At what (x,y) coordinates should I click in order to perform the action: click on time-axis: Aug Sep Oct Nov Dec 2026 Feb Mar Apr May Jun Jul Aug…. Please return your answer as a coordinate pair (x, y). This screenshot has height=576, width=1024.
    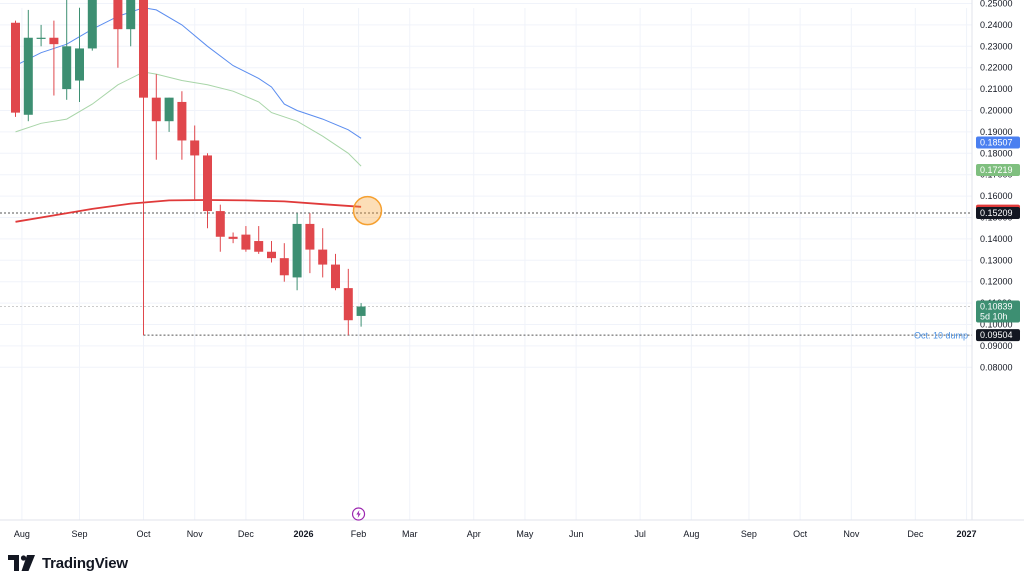
    Looking at the image, I should click on (495, 534).